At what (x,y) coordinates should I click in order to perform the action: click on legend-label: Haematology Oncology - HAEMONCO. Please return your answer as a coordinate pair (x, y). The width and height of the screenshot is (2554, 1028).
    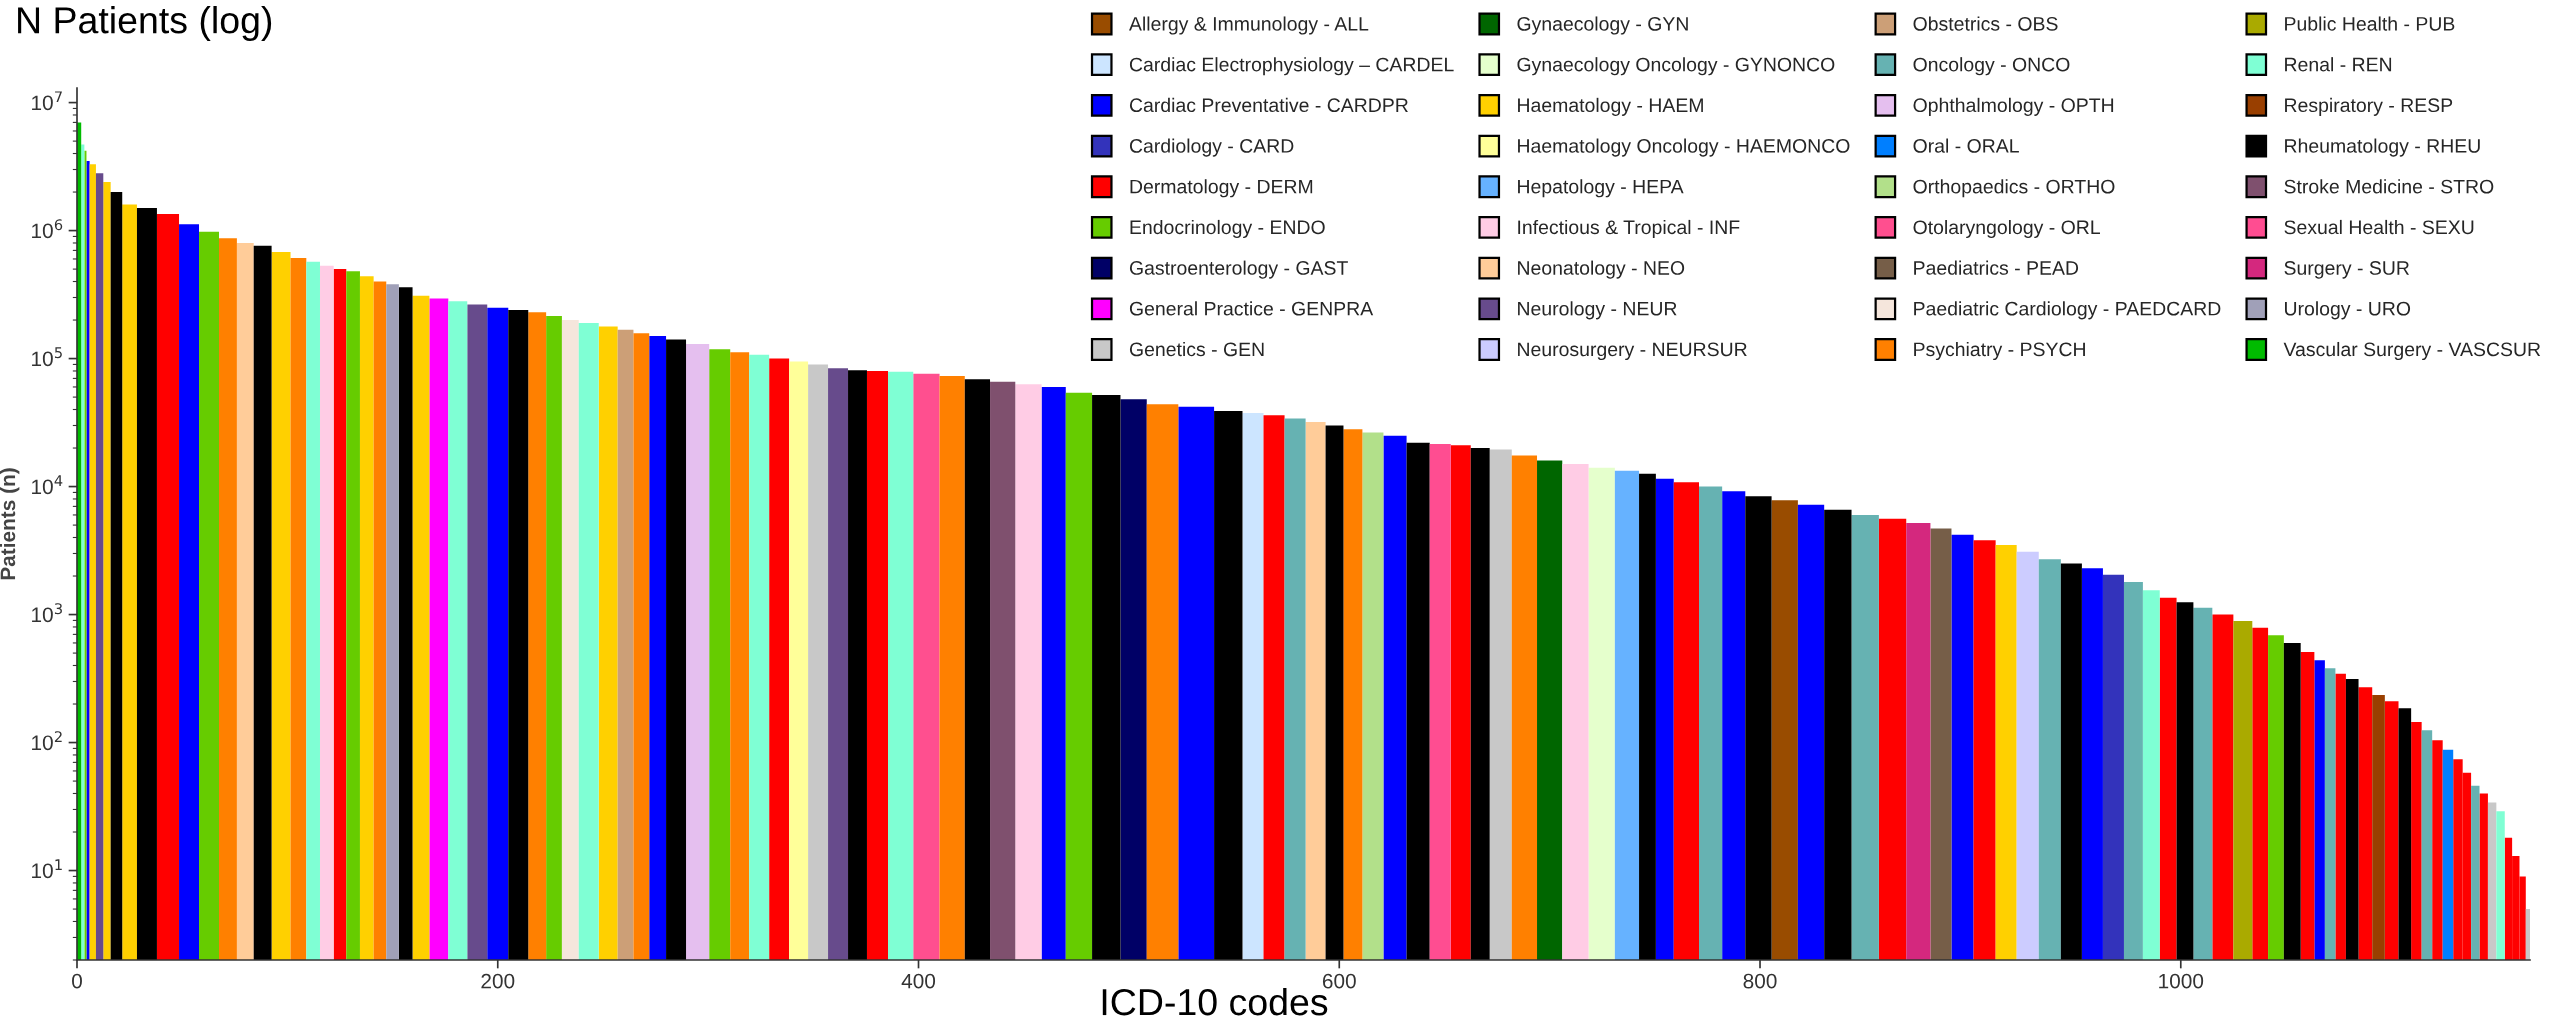
    Looking at the image, I should click on (1684, 147).